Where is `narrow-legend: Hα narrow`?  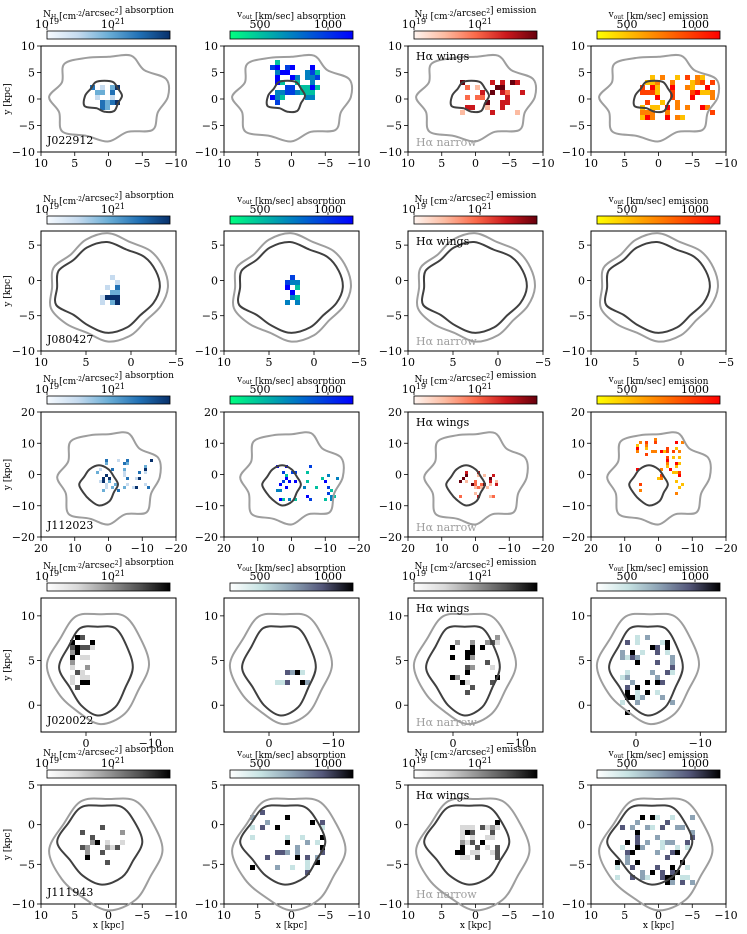 narrow-legend: Hα narrow is located at coordinates (446, 527).